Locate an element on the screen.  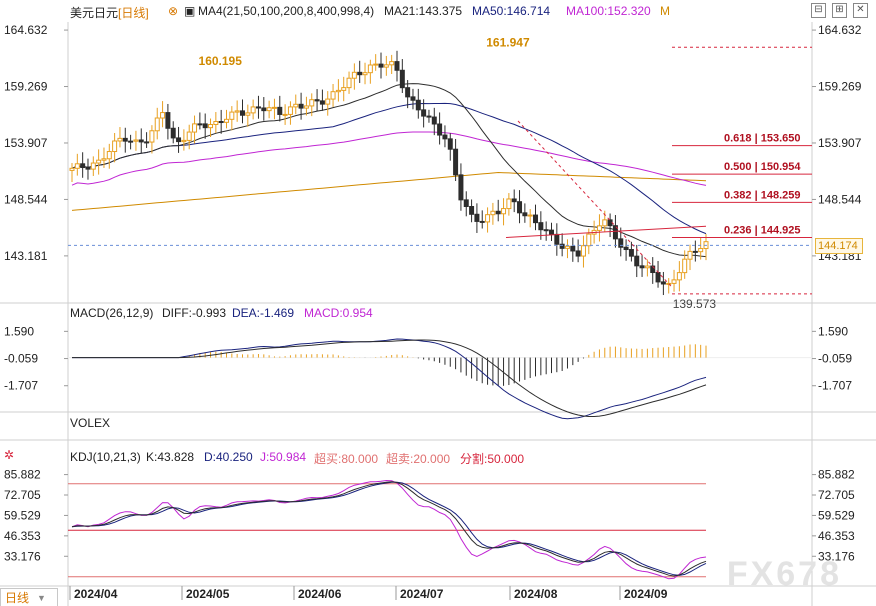
period-label: [日线] is located at coordinates (133, 13).